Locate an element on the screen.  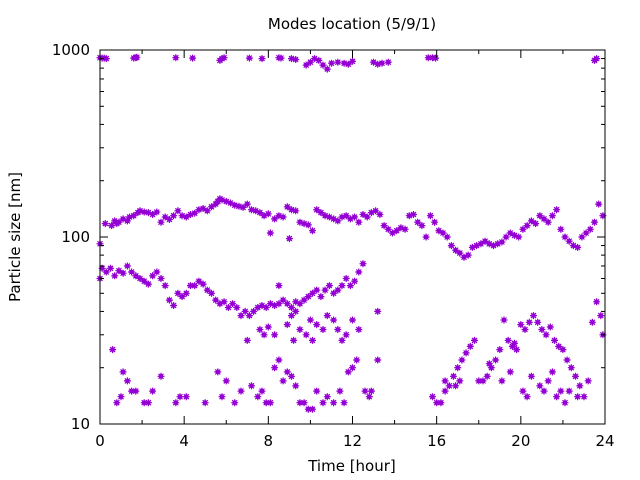
y-axis-label: Particle size [nm] is located at coordinates (15, 237).